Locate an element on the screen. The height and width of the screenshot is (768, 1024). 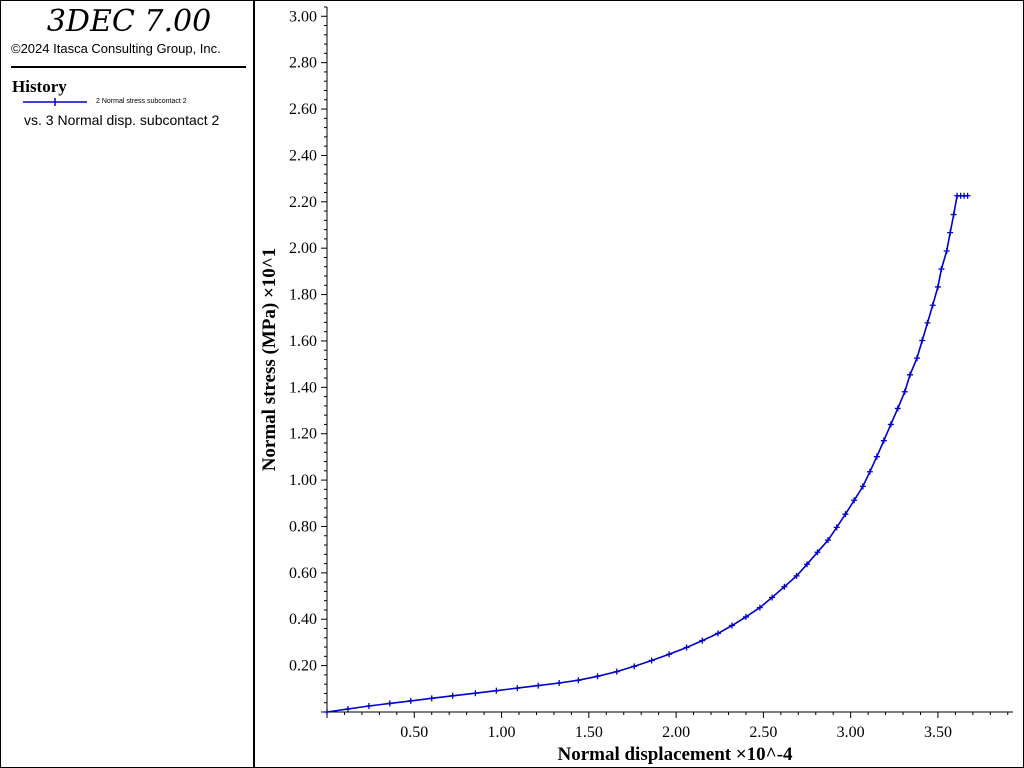
legend-series-label: 2 Normal stress subcontact 2 is located at coordinates (141, 101).